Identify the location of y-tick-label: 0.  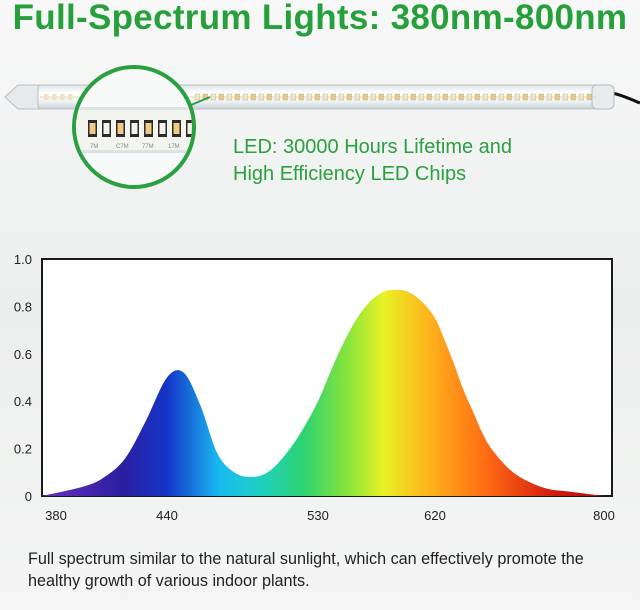
(28, 496).